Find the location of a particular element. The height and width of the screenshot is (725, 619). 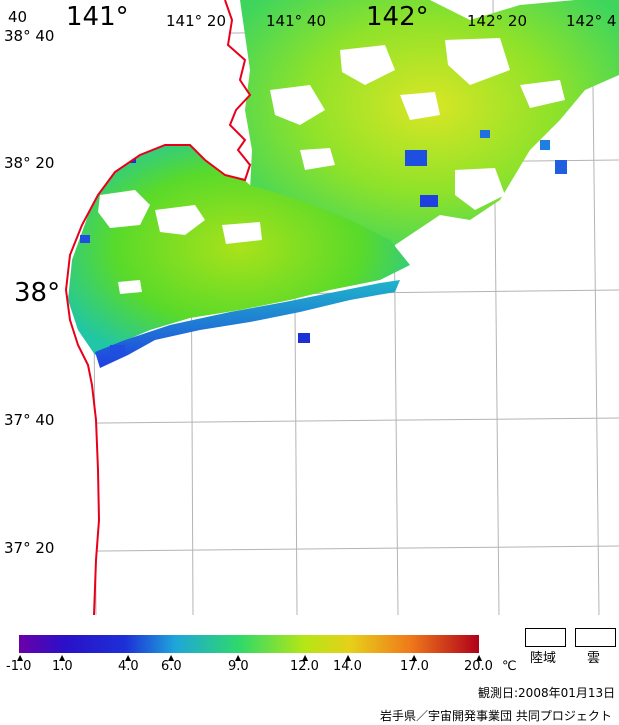

lon-label-141: 141° is located at coordinates (97, 17).